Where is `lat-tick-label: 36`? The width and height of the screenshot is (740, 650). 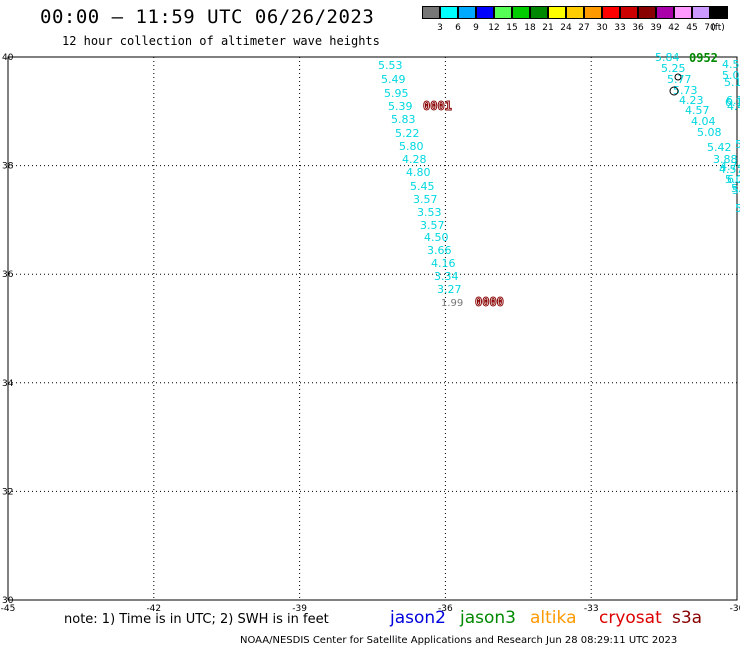 lat-tick-label: 36 is located at coordinates (8, 275).